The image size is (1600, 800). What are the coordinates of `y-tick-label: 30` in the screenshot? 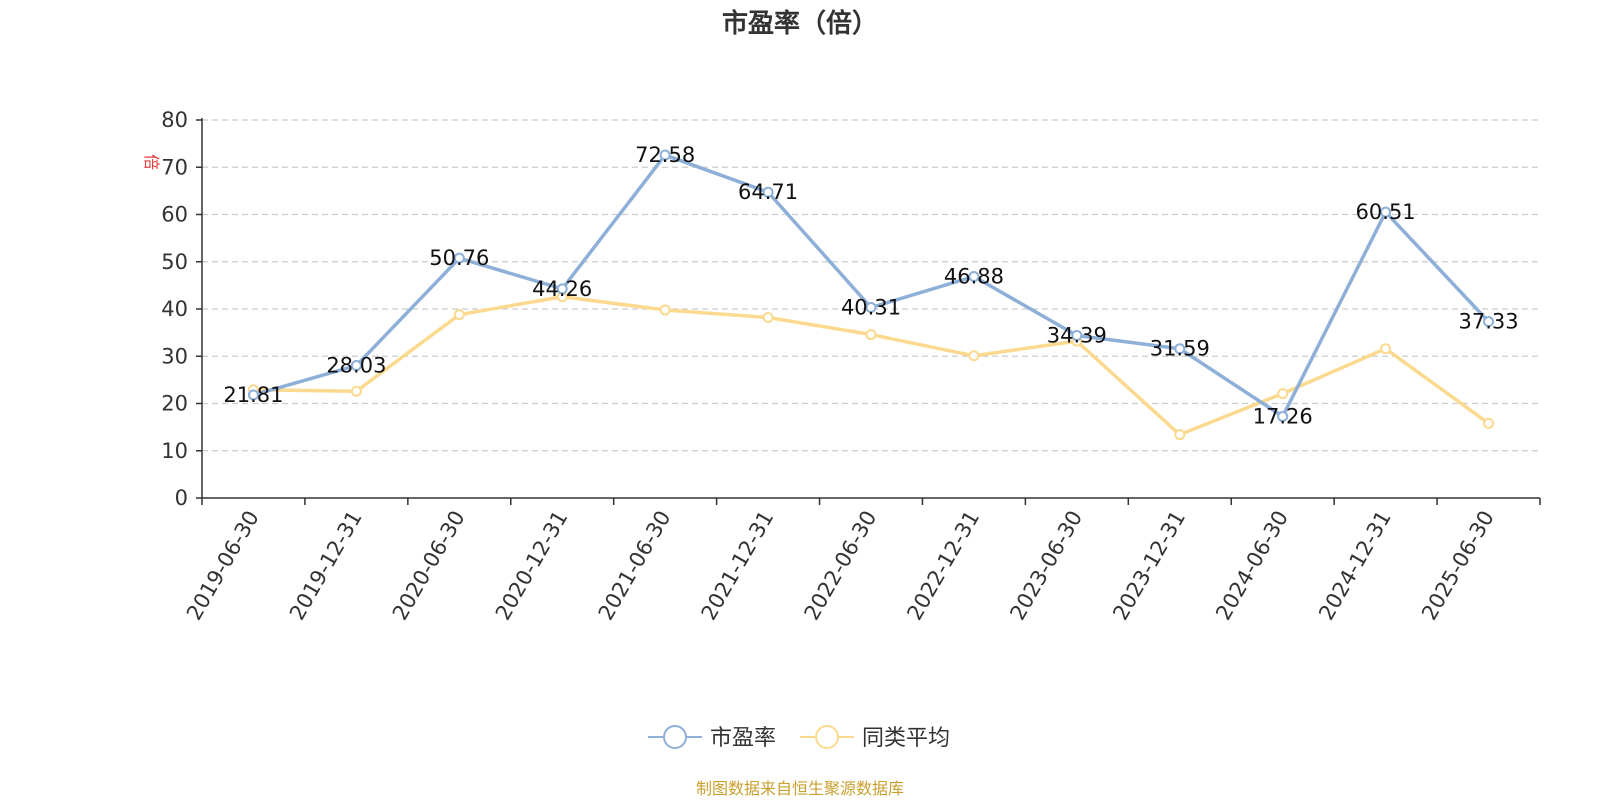 It's located at (174, 356).